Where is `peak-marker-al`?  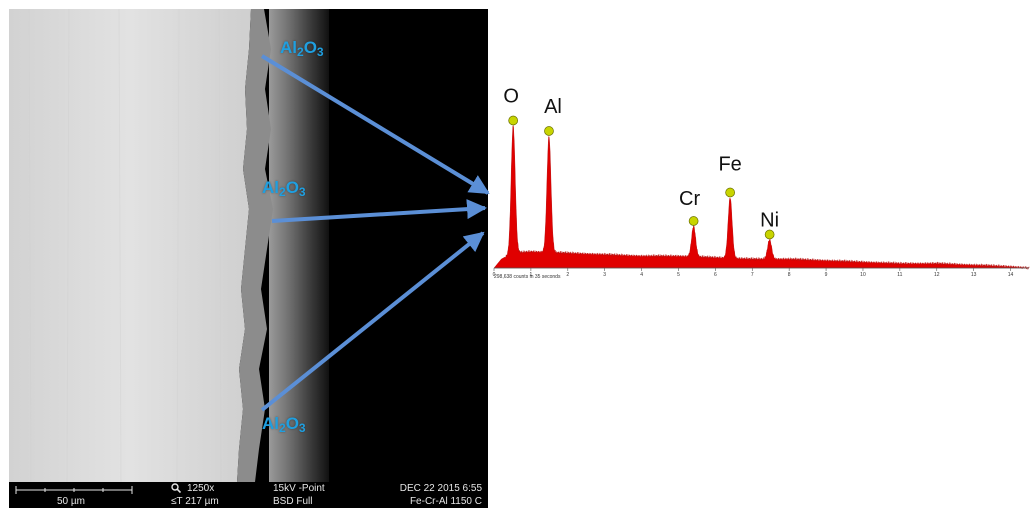 peak-marker-al is located at coordinates (549, 131).